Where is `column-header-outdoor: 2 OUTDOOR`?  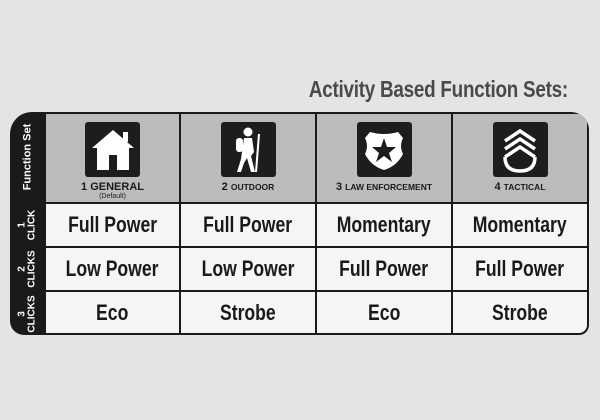 column-header-outdoor: 2 OUTDOOR is located at coordinates (248, 158).